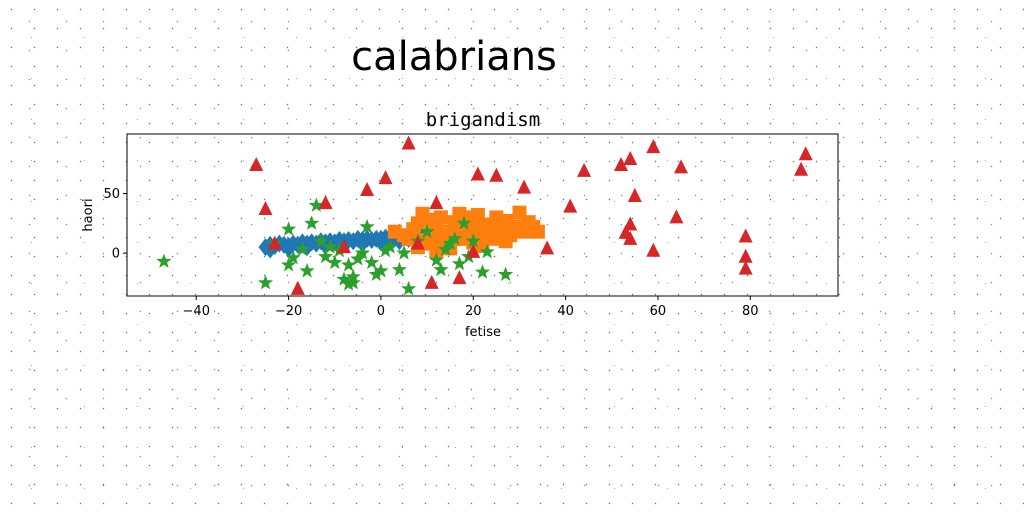 The height and width of the screenshot is (512, 1024). I want to click on x-tick-label-0: −40, so click(196, 311).